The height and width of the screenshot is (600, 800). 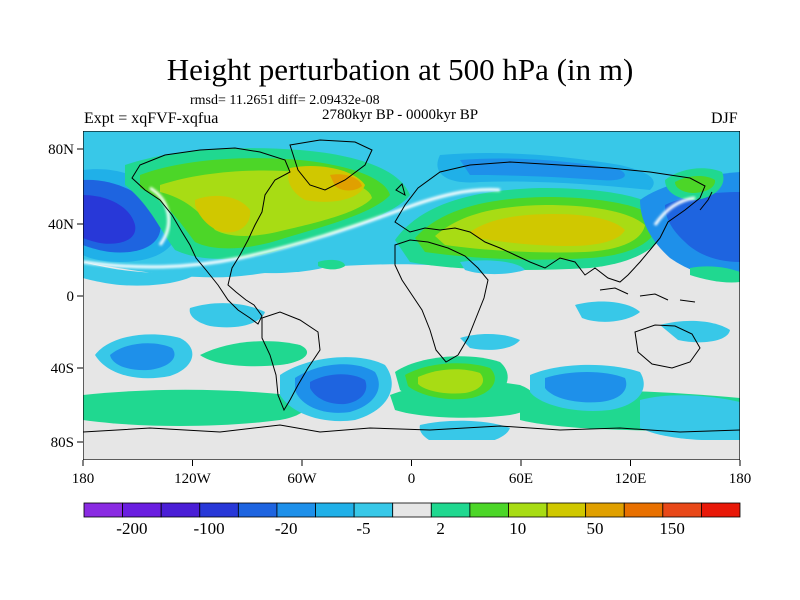 I want to click on colorbar-label: 2, so click(x=440, y=528).